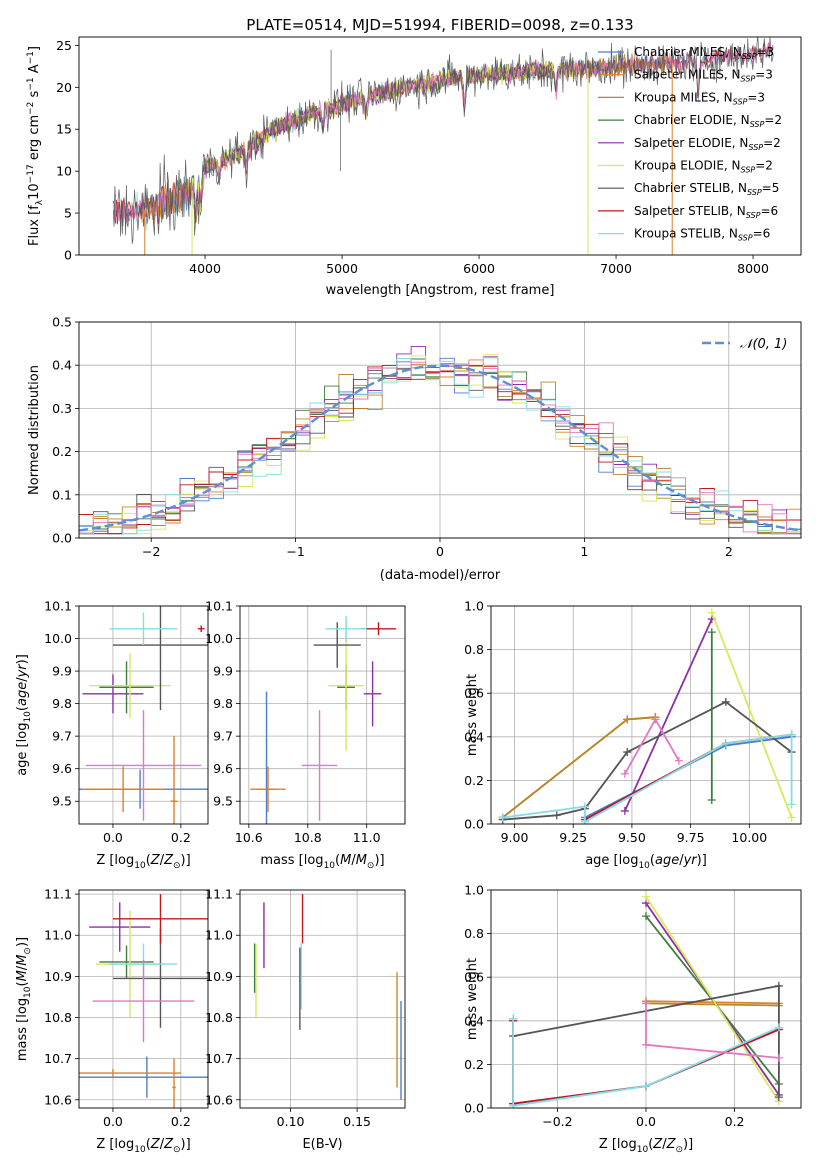 The height and width of the screenshot is (1170, 819). What do you see at coordinates (691, 837) in the screenshot?
I see `x-tick-label: 9.75` at bounding box center [691, 837].